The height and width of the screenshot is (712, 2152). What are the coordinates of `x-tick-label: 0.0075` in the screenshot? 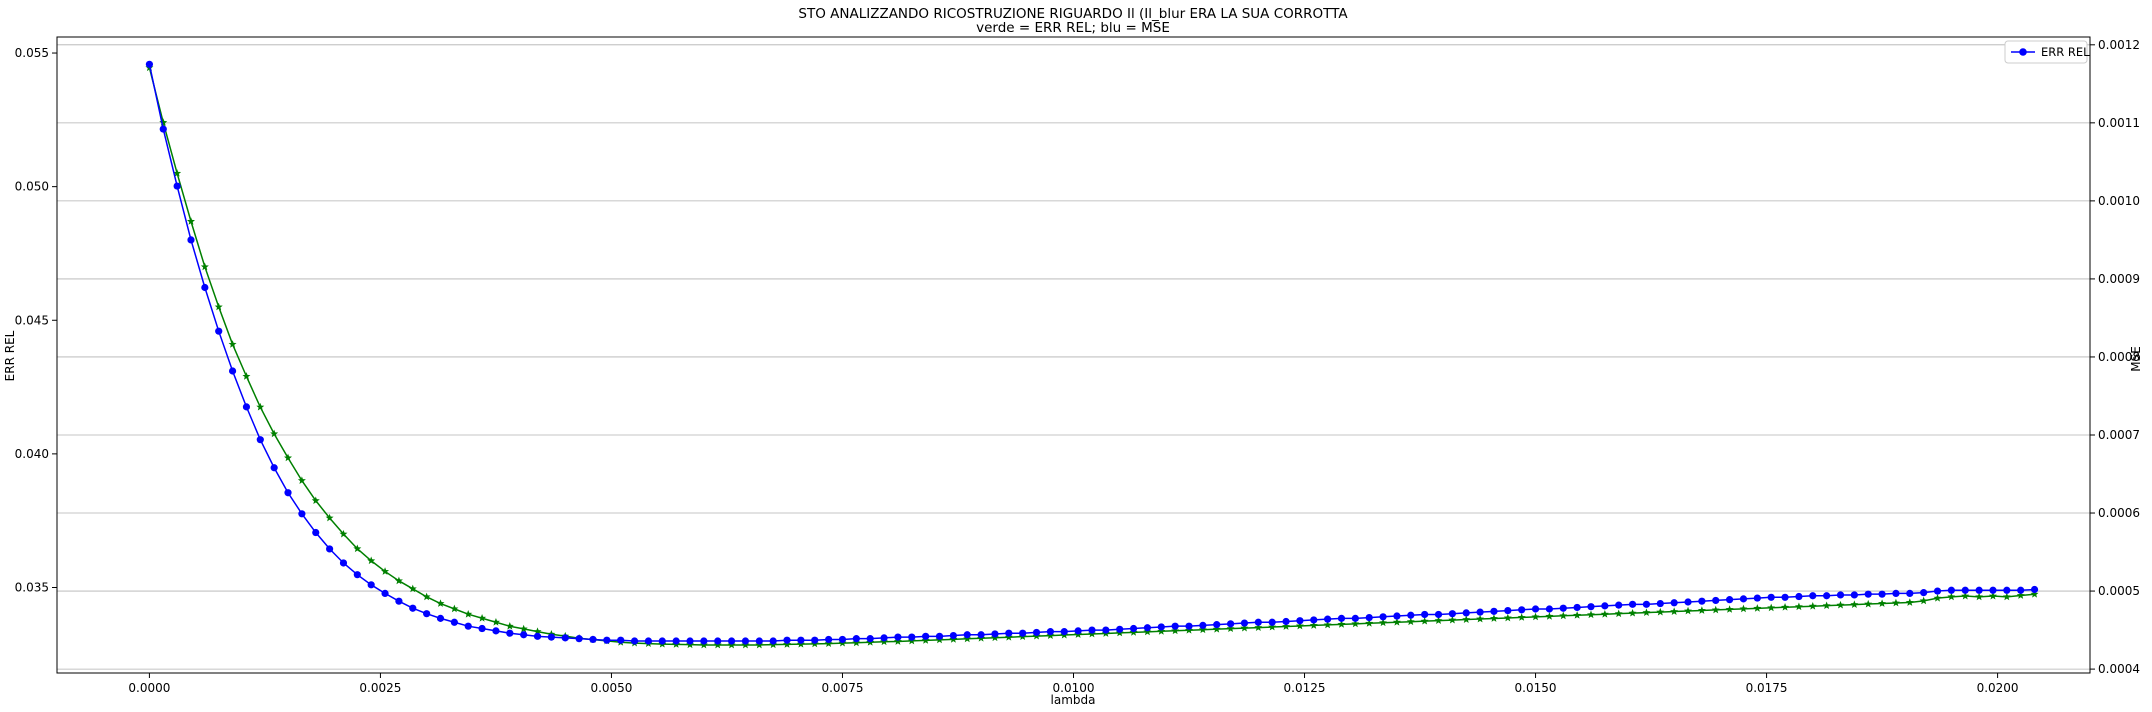 It's located at (842, 688).